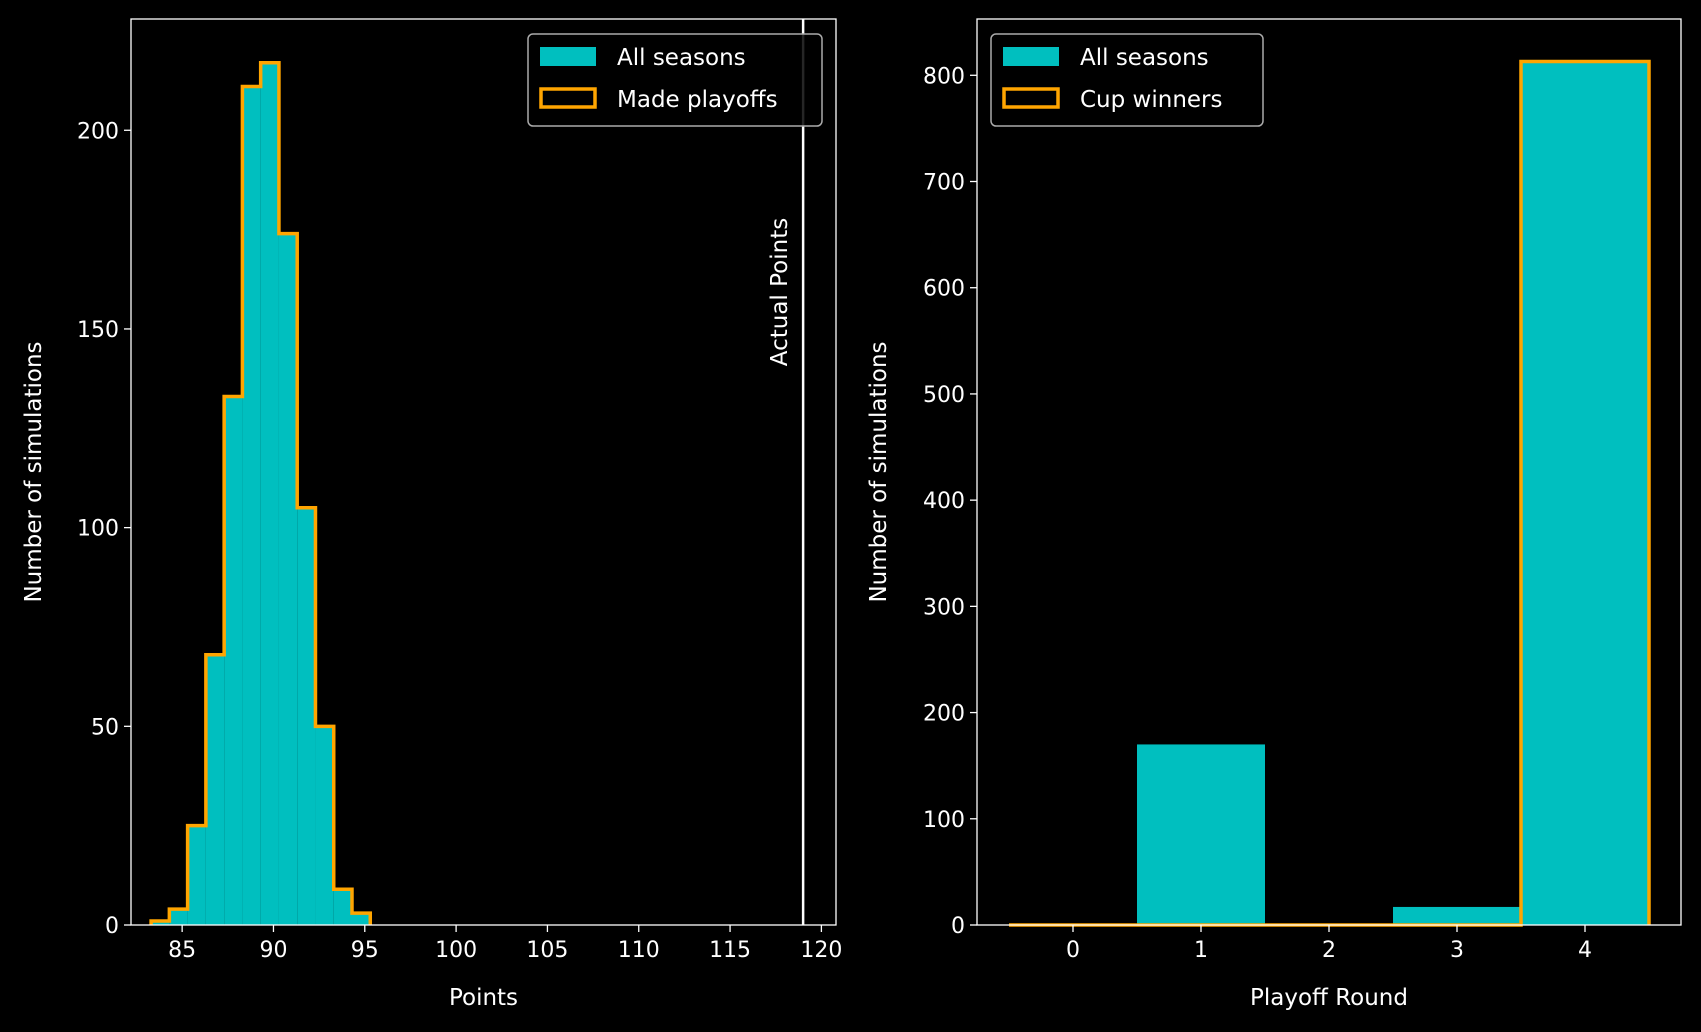  I want to click on legend-label-all-seasons: All seasons, so click(681, 58).